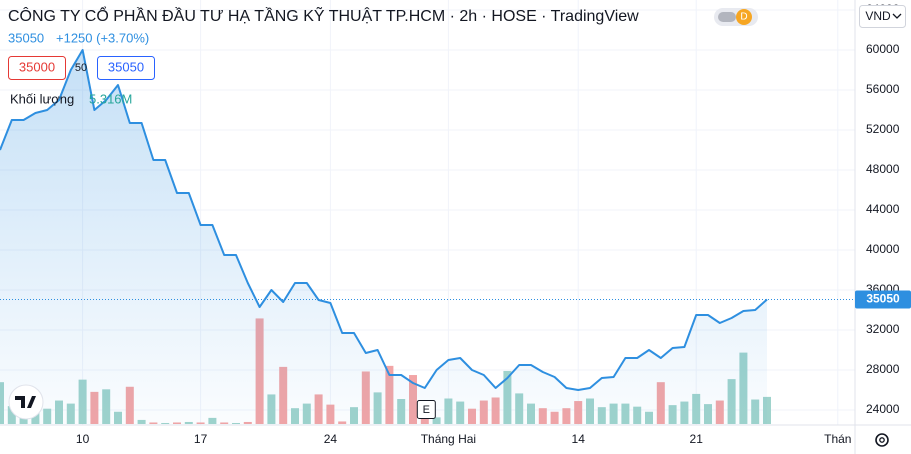  I want to click on badge-dot, so click(744, 17).